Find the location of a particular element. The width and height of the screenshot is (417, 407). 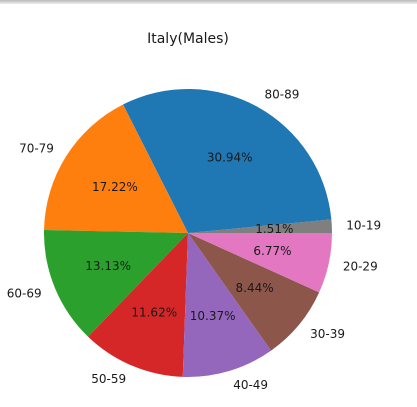

pie-category-label: 20-29 is located at coordinates (360, 266).